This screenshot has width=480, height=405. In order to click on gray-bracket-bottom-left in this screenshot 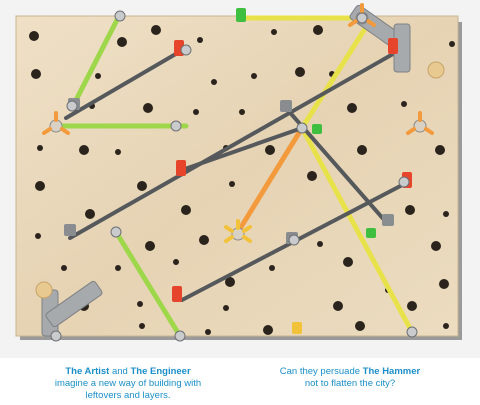, I will do `click(72, 308)`.